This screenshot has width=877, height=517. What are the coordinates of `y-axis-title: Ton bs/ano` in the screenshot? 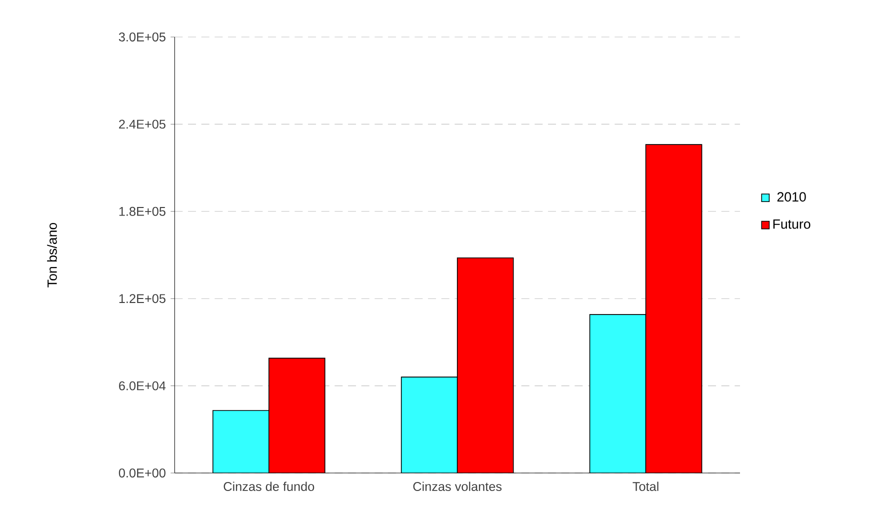 It's located at (52, 255).